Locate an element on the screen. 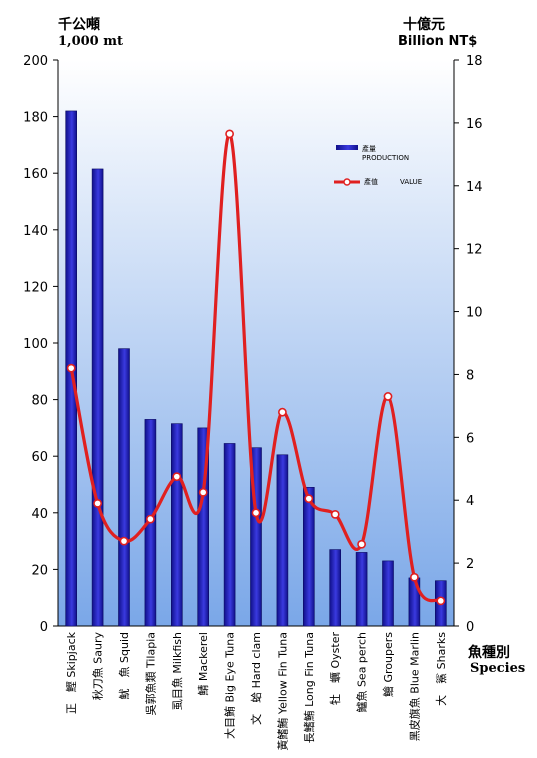  right-axis-unit-en: Billion NT$ is located at coordinates (438, 41).